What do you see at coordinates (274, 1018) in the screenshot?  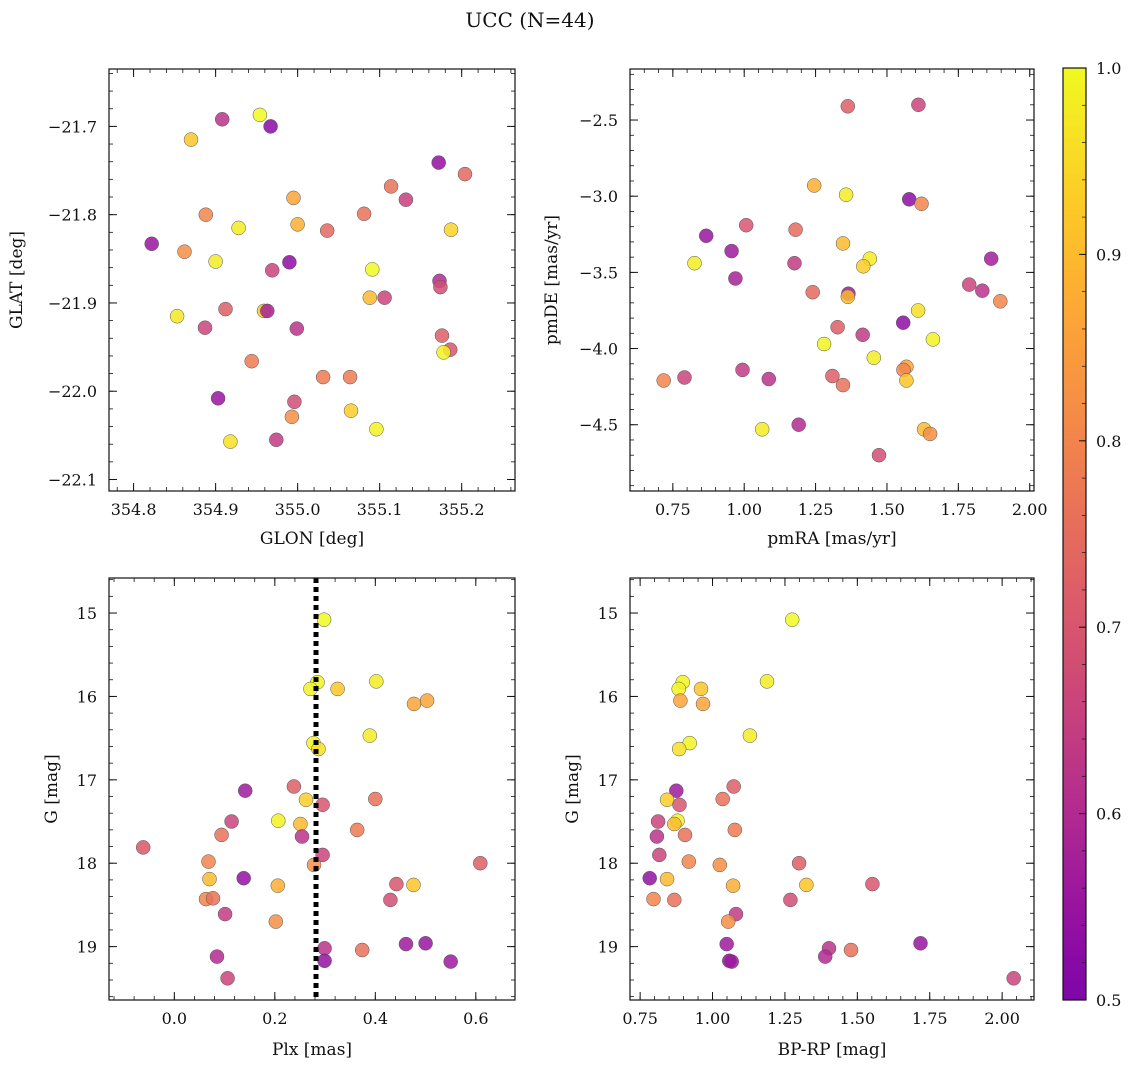 I see `x-tick-label: 0.2` at bounding box center [274, 1018].